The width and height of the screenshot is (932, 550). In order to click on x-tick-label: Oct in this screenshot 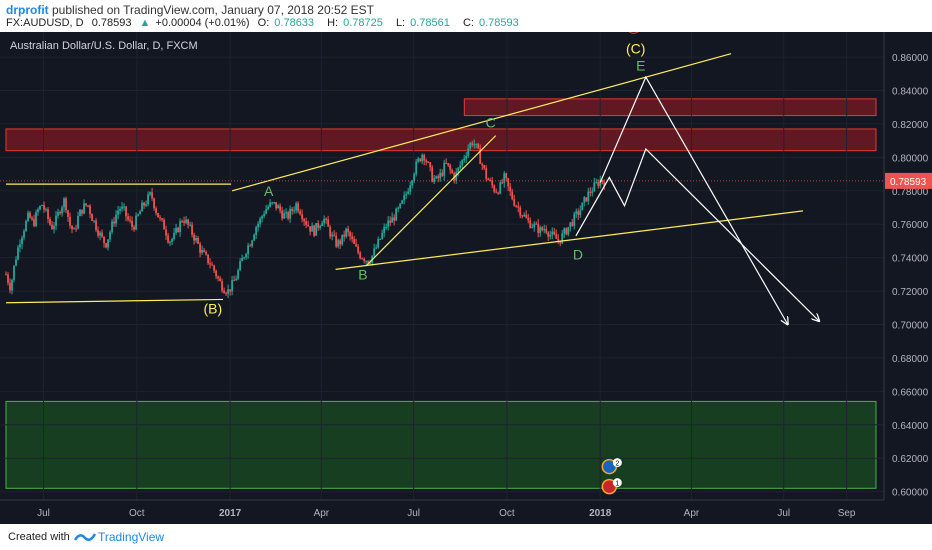, I will do `click(137, 513)`.